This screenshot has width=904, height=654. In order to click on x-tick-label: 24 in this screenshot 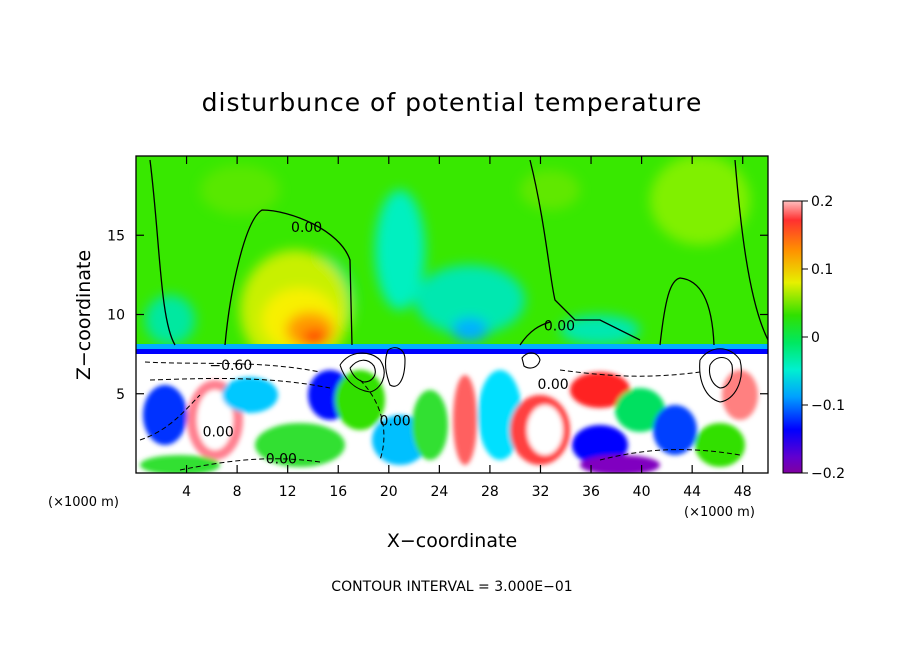, I will do `click(439, 492)`.